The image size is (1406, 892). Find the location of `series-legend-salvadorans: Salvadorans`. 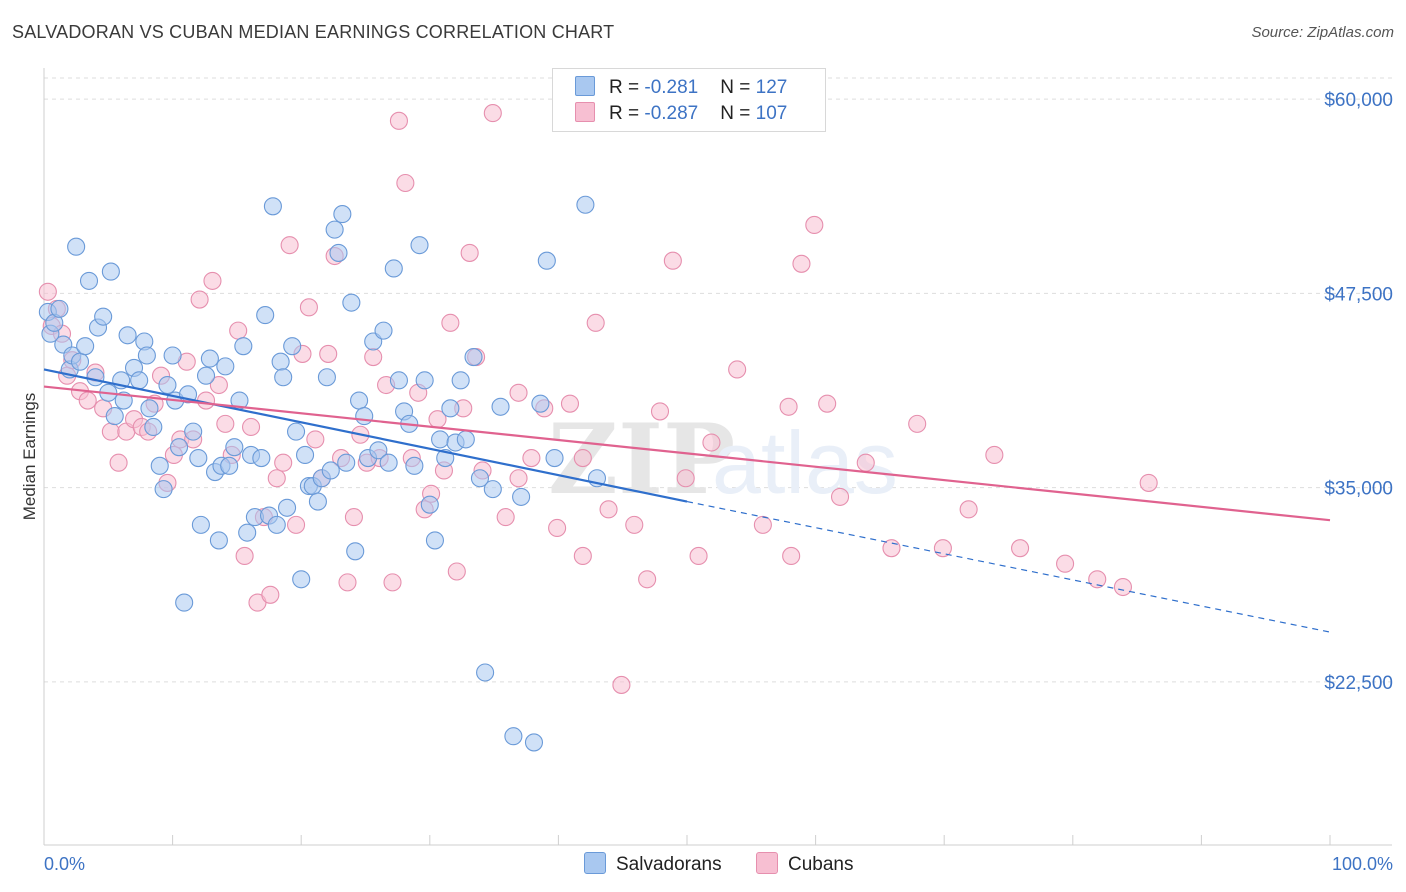

series-legend-salvadorans: Salvadorans is located at coordinates (653, 864).